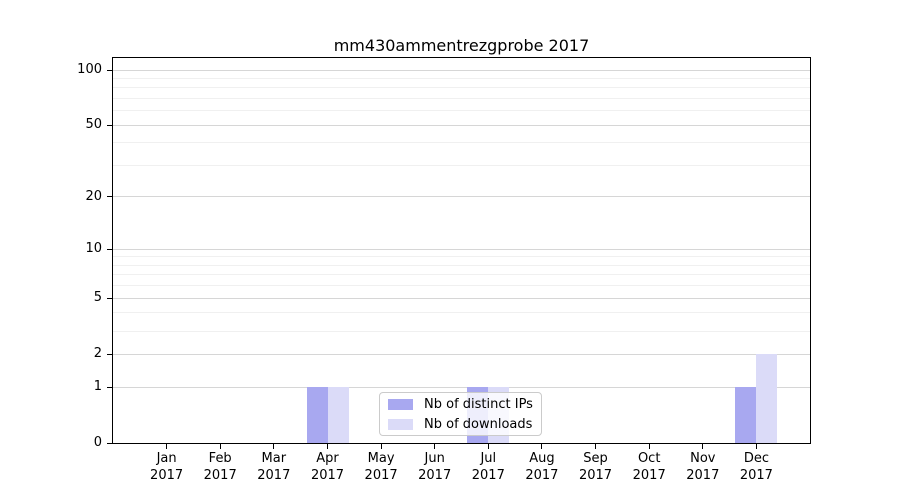 This screenshot has width=900, height=500. I want to click on x-tick-month: Jun, so click(434, 458).